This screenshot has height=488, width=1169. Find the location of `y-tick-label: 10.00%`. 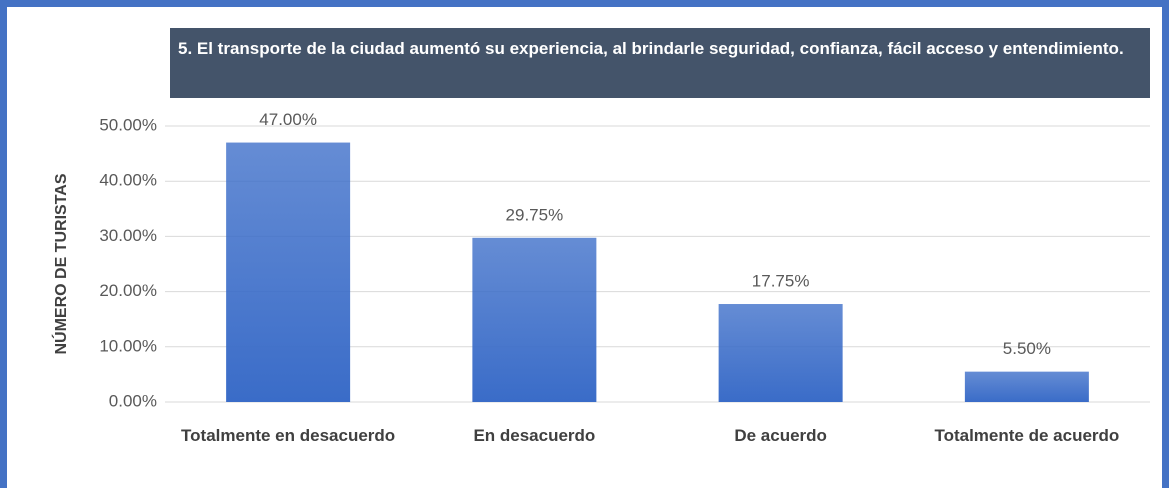

y-tick-label: 10.00% is located at coordinates (128, 345).